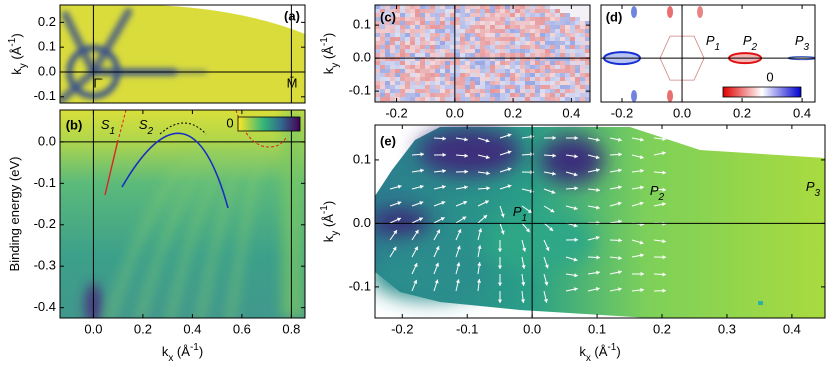 The width and height of the screenshot is (830, 379). Describe the element at coordinates (614, 16) in the screenshot. I see `panel-label: (d)` at that location.